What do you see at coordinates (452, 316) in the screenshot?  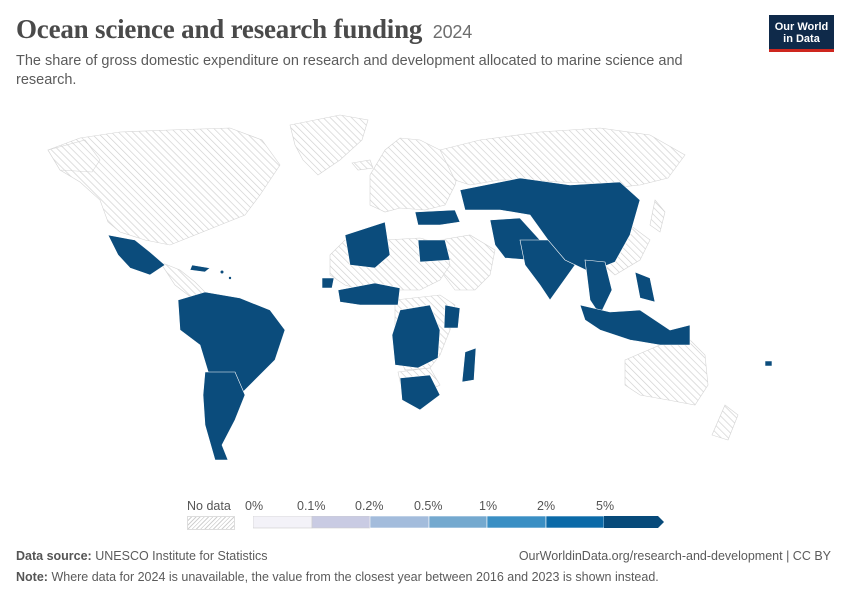 I see `region-kenya` at bounding box center [452, 316].